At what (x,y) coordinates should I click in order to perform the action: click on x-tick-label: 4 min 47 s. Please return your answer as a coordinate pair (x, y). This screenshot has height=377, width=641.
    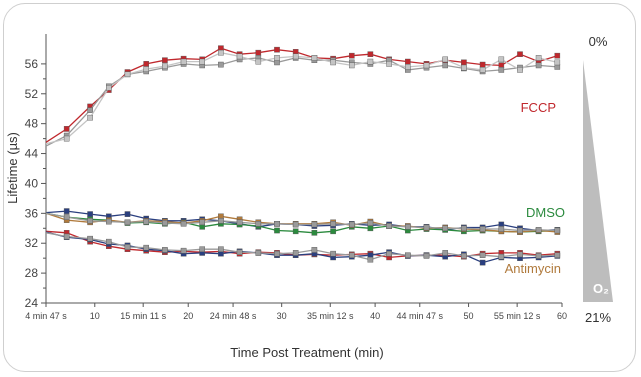
    Looking at the image, I should click on (46, 316).